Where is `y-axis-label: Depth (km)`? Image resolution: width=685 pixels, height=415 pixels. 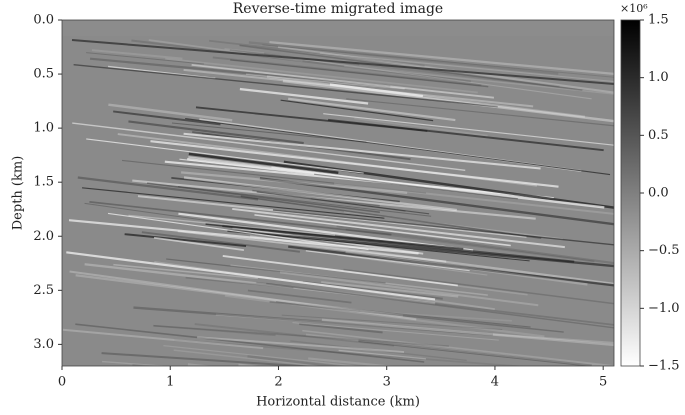 y-axis-label: Depth (km) is located at coordinates (18, 193).